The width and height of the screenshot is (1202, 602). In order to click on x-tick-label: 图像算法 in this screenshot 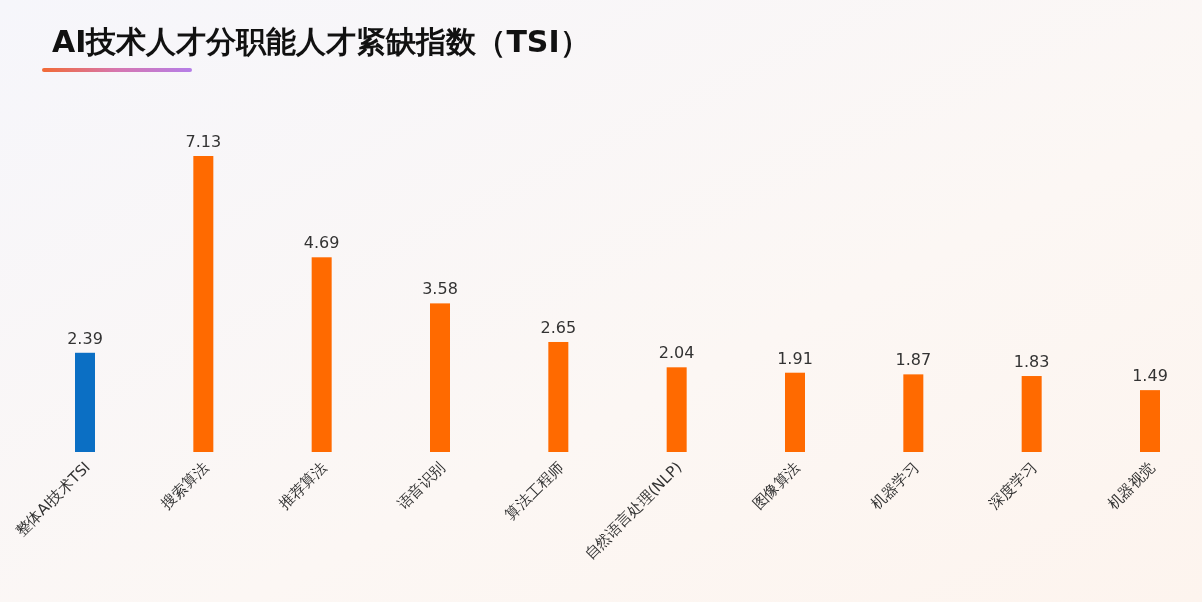, I will do `click(776, 486)`.